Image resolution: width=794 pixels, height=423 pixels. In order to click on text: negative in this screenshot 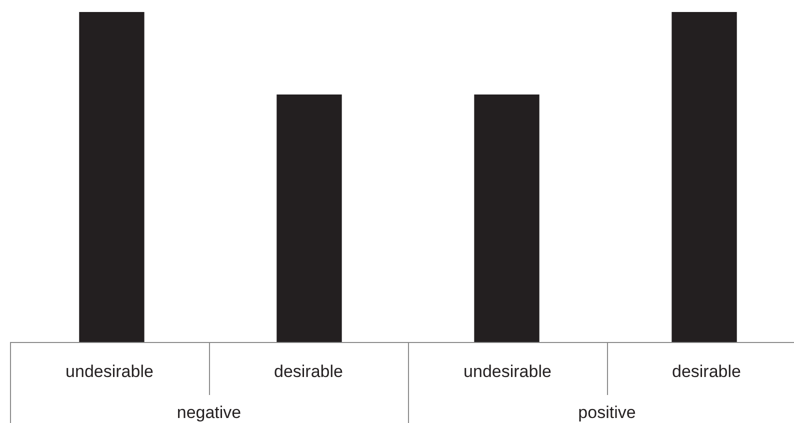, I will do `click(209, 412)`.